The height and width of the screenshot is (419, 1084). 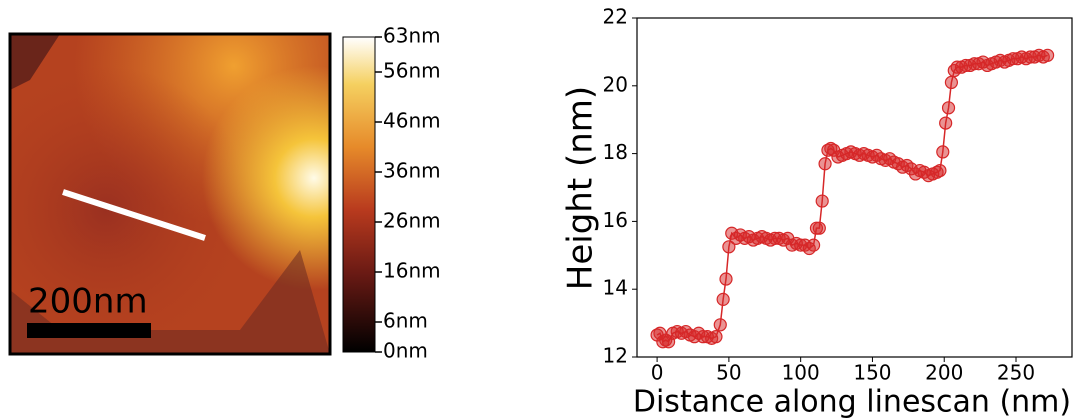 I want to click on y-tick-label: 22, so click(x=615, y=17).